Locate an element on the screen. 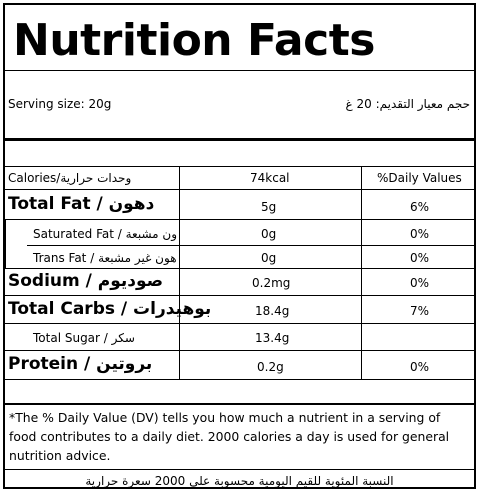  protein-amount: 0.2g is located at coordinates (270, 367).